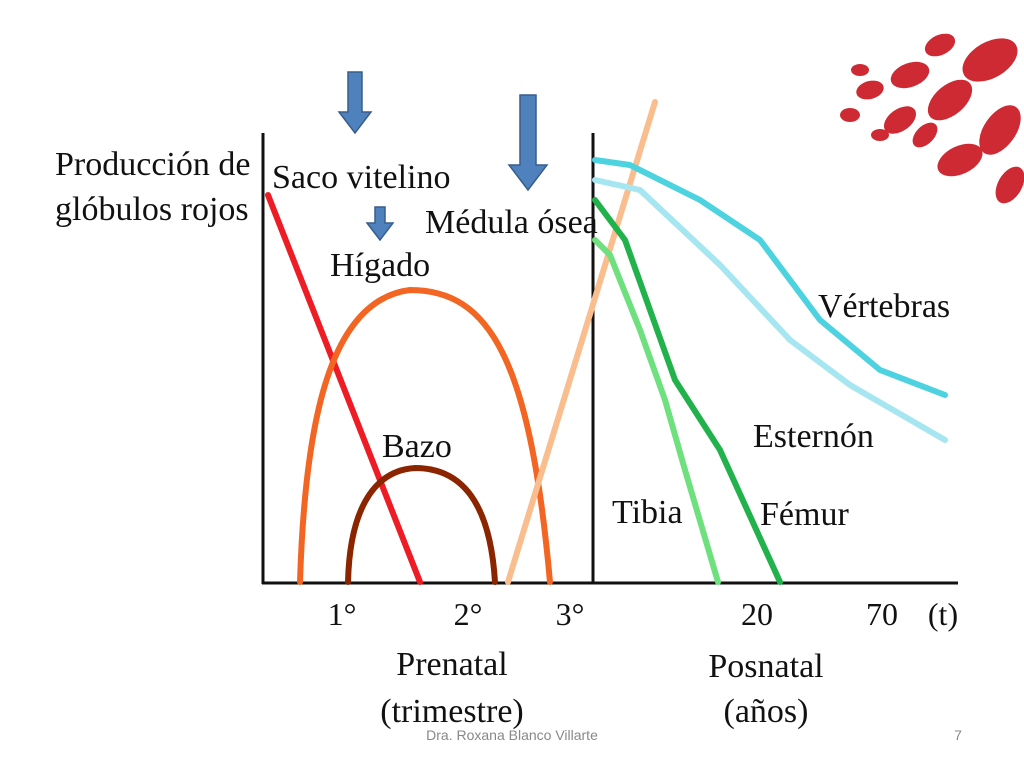 The width and height of the screenshot is (1024, 768). What do you see at coordinates (804, 514) in the screenshot?
I see `curve-label: Fémur` at bounding box center [804, 514].